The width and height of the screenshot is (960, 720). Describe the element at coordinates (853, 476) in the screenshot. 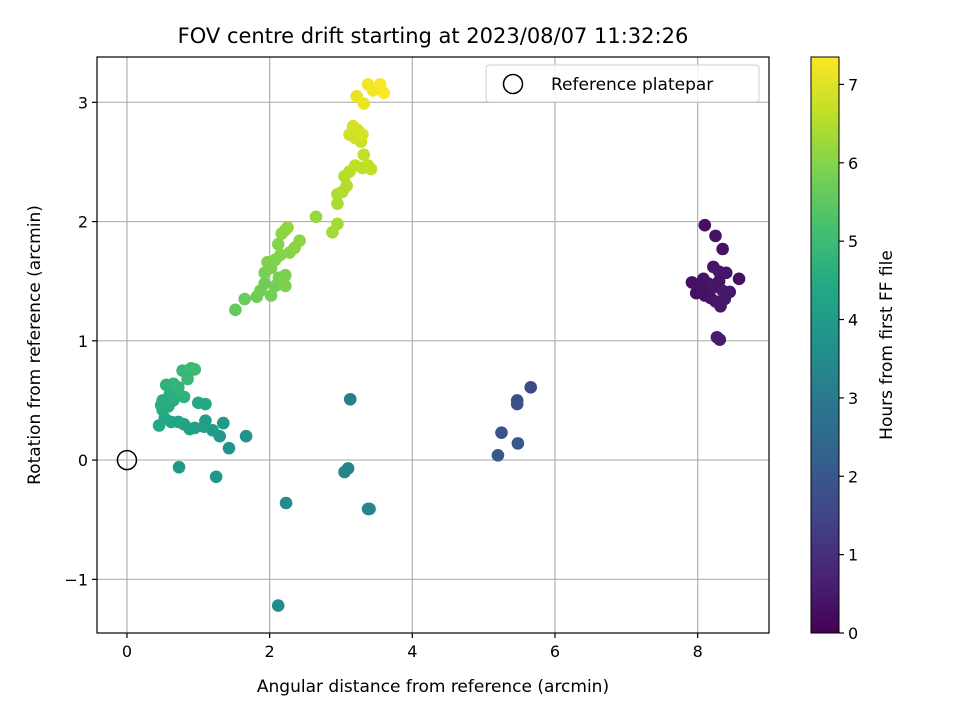

I see `colorbar-tick-label: 2` at that location.